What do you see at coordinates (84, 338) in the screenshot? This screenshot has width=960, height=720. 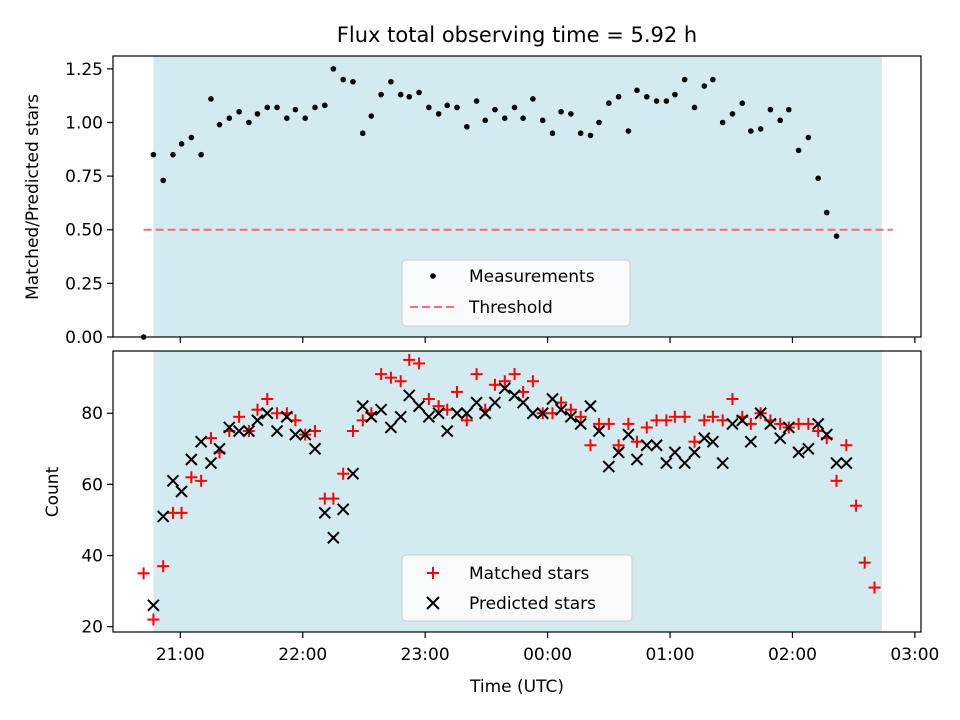 I see `top-y-tick-label: 0.00` at bounding box center [84, 338].